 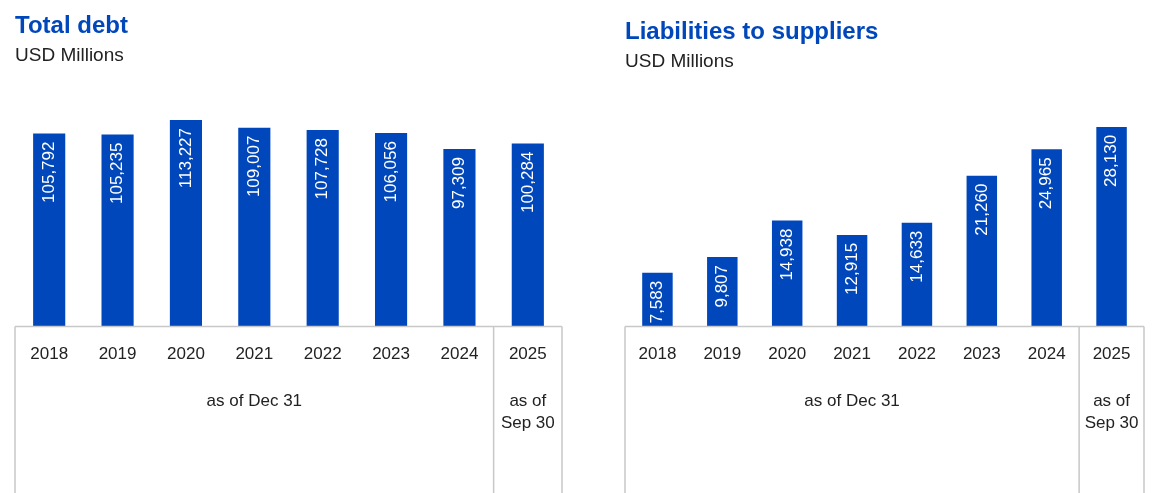 I want to click on data-label: 105,792, so click(x=48, y=172).